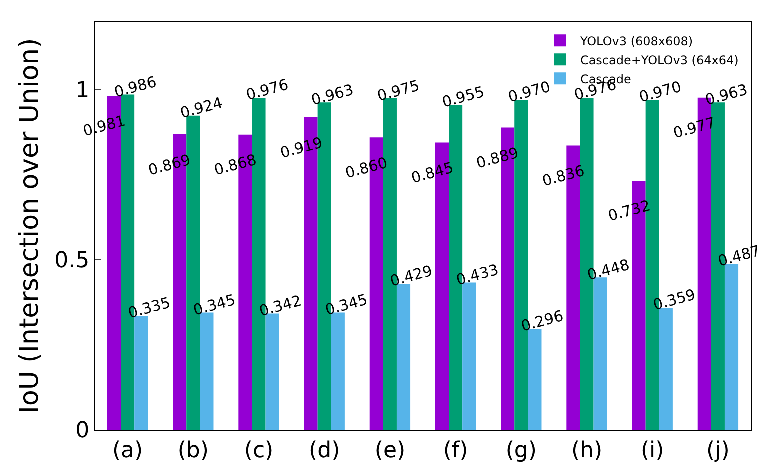 Image resolution: width=760 pixels, height=471 pixels. What do you see at coordinates (301, 148) in the screenshot?
I see `data-label: 0.919` at bounding box center [301, 148].